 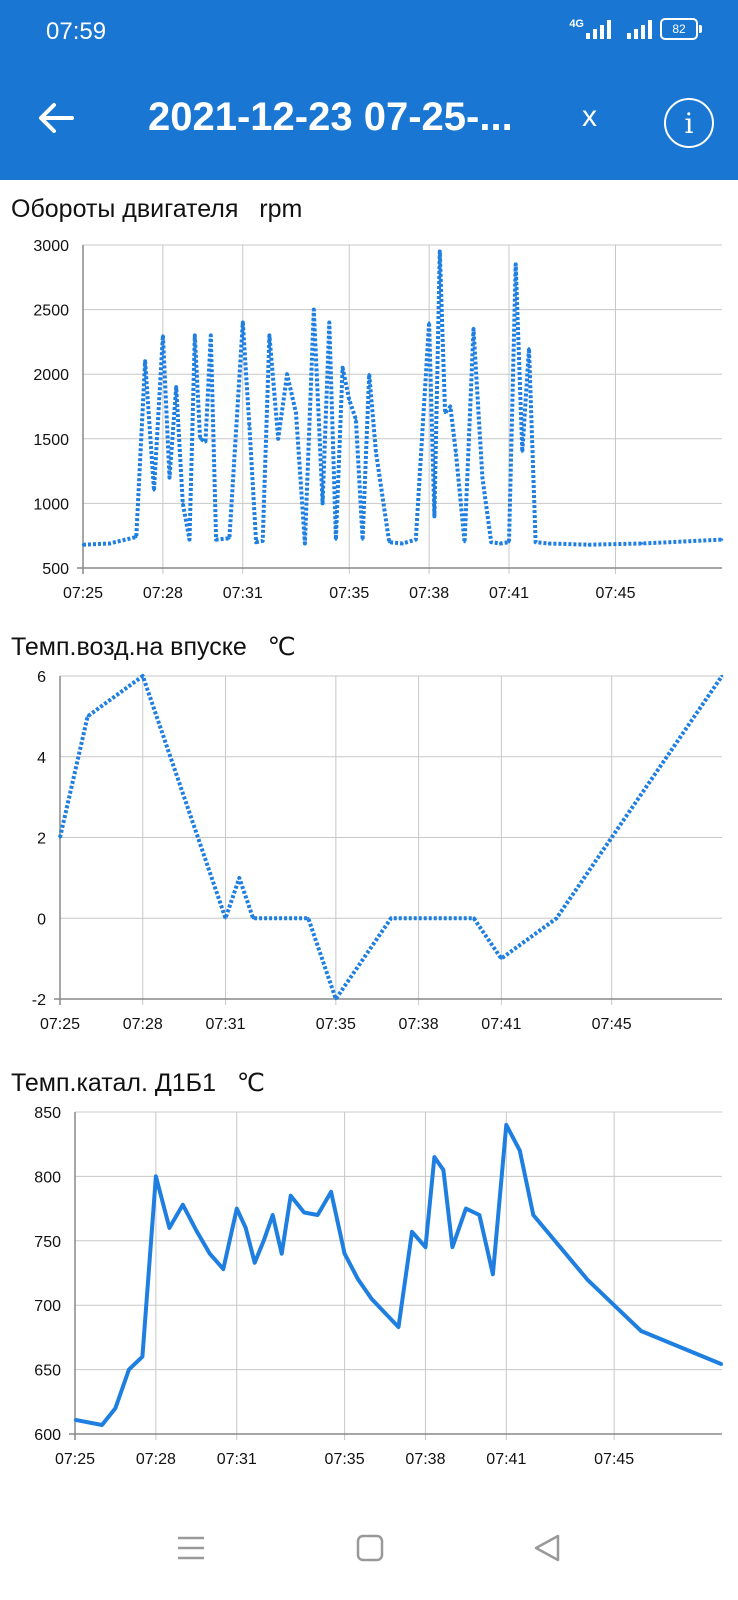 I want to click on network-type: 4G, so click(x=576, y=24).